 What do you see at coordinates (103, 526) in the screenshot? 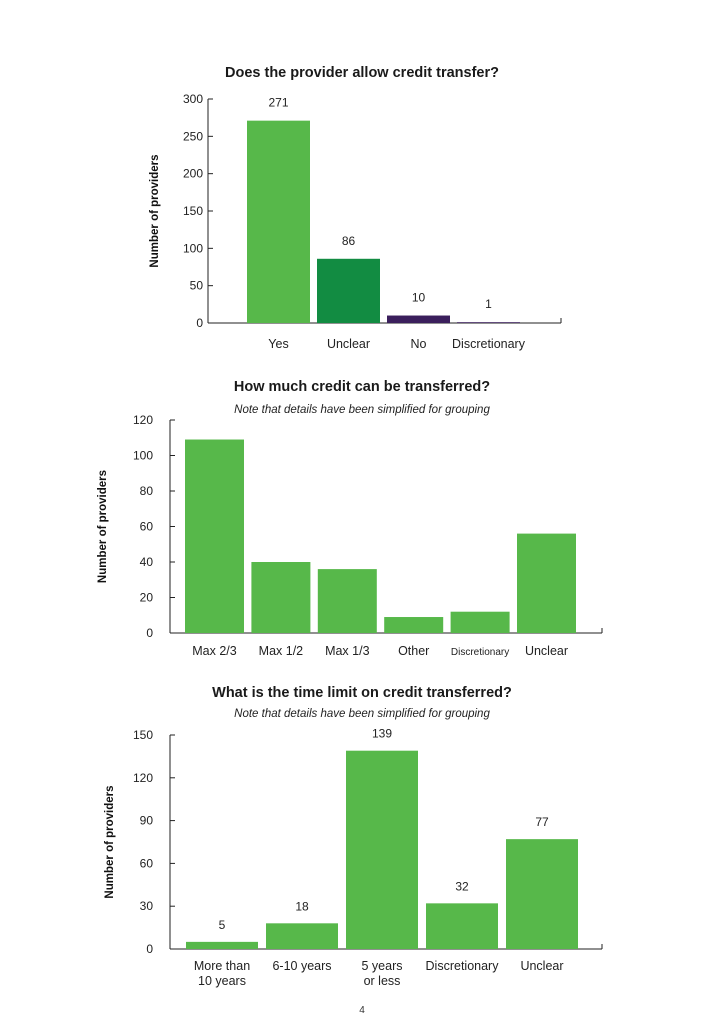
I see `chart-2-y-axis-title: Number of providers` at bounding box center [103, 526].